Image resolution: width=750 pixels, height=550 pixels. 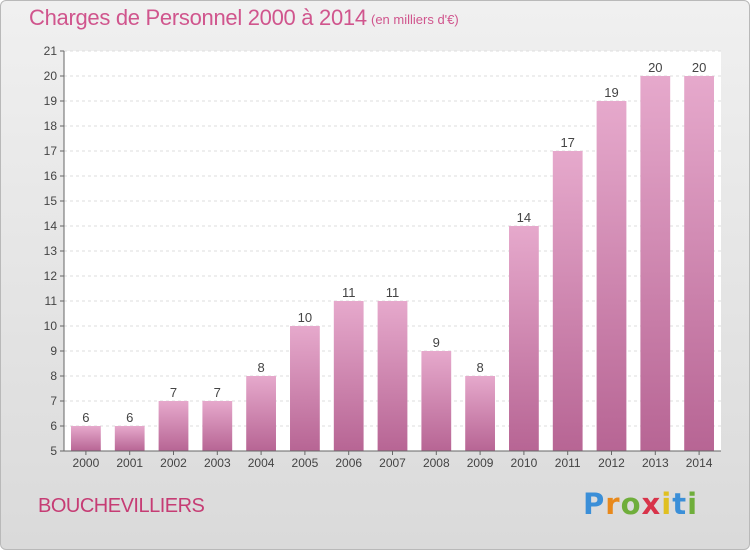 I want to click on x-tick-label: 2010, so click(x=524, y=463).